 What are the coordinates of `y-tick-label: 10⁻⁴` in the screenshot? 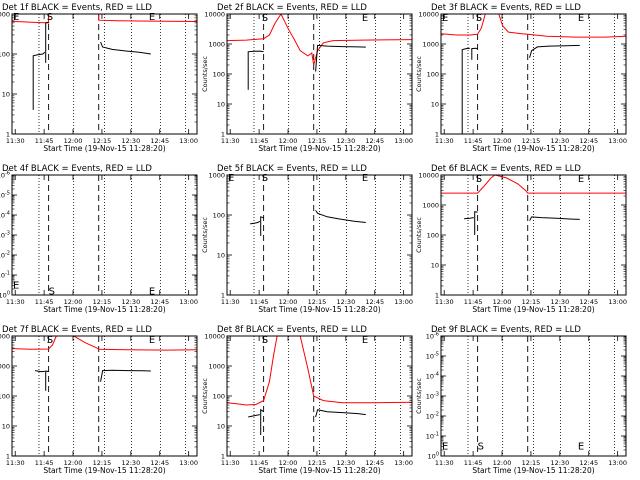 It's located at (5, 215).